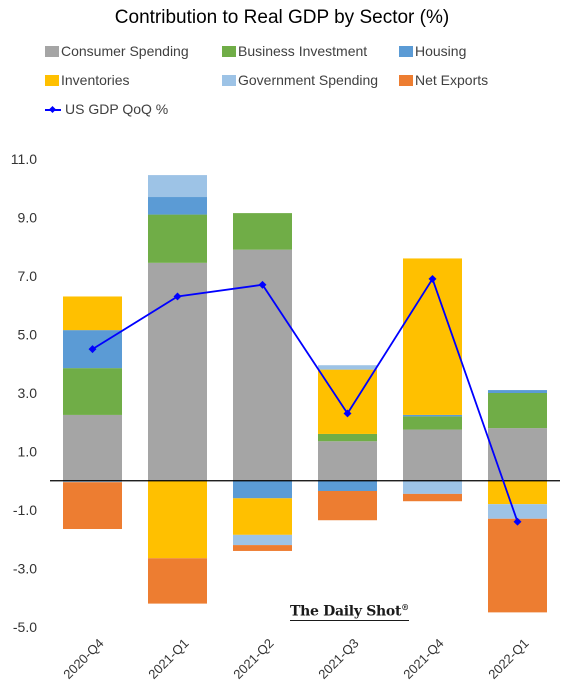 The height and width of the screenshot is (690, 564). Describe the element at coordinates (452, 80) in the screenshot. I see `legend-label: Net Exports` at that location.